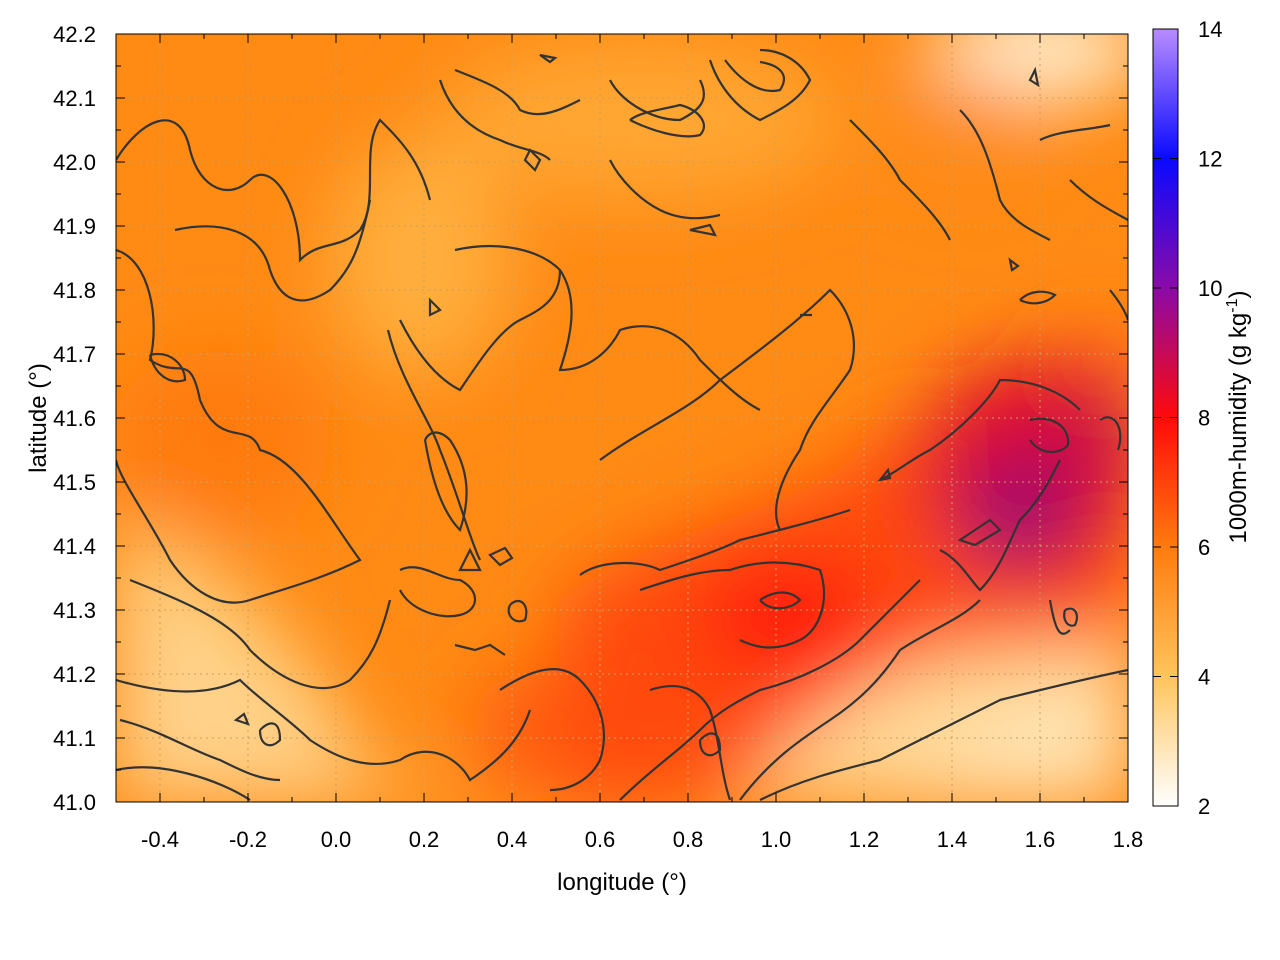  What do you see at coordinates (1204, 677) in the screenshot?
I see `colorbar-tick-label: 4` at bounding box center [1204, 677].